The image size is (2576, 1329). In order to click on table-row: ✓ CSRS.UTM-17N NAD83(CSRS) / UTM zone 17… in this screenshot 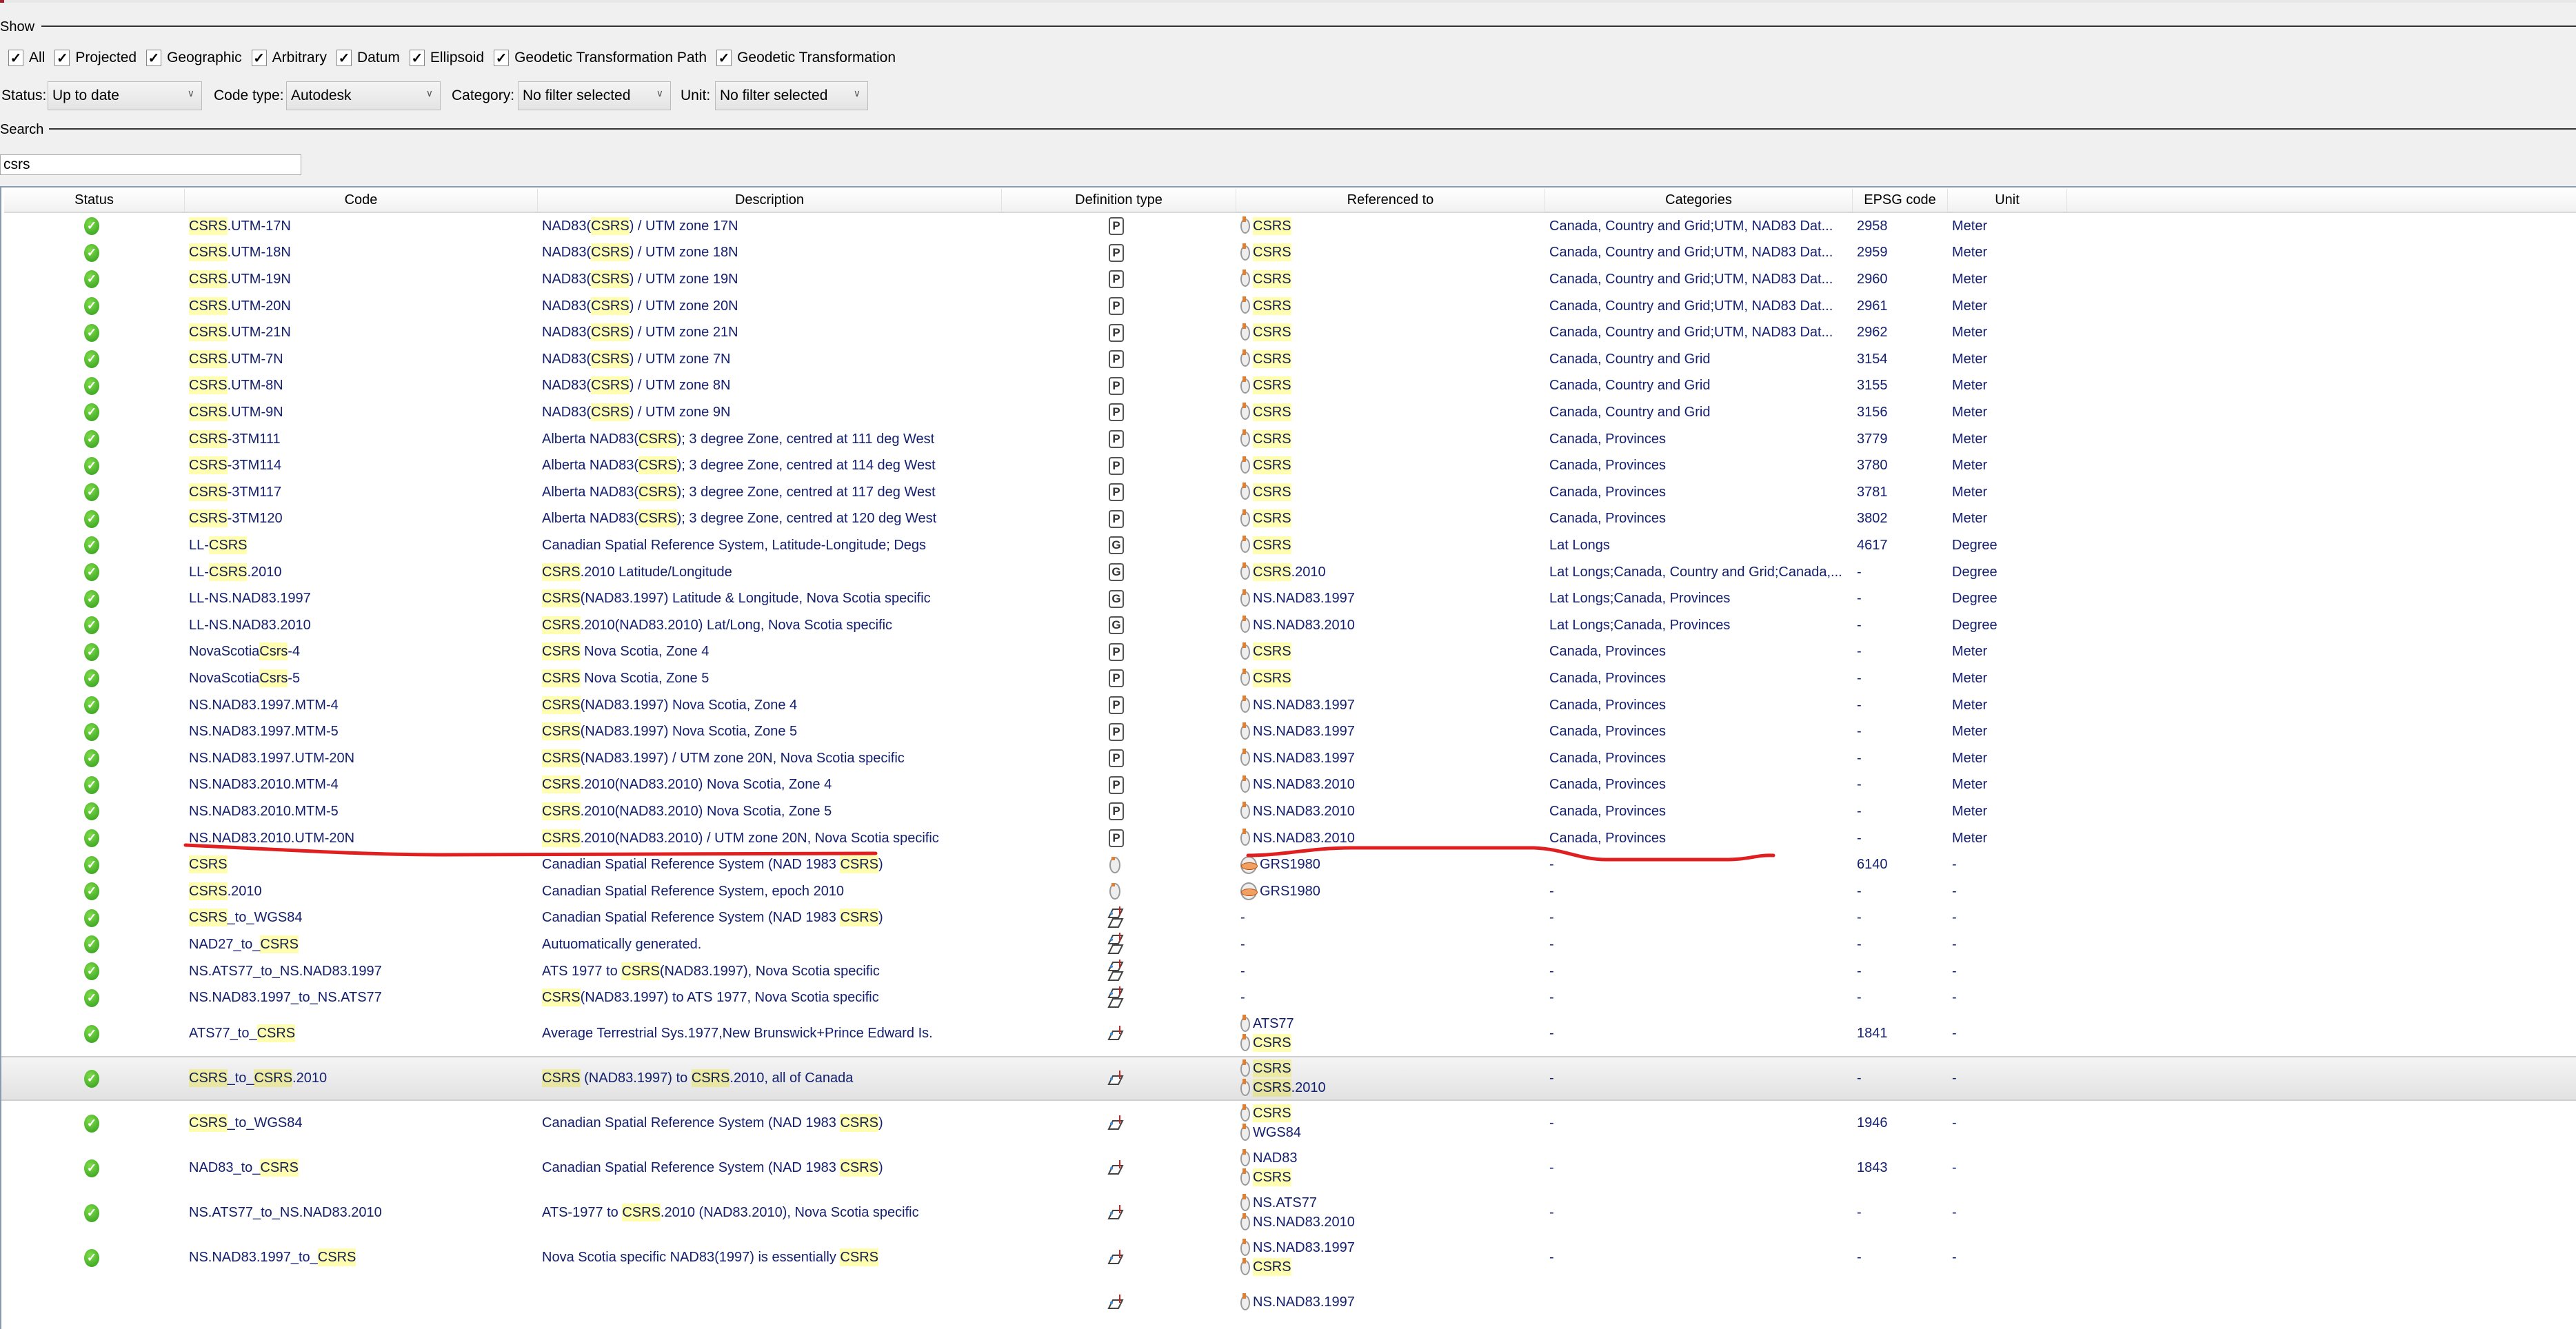, I will do `click(1288, 226)`.